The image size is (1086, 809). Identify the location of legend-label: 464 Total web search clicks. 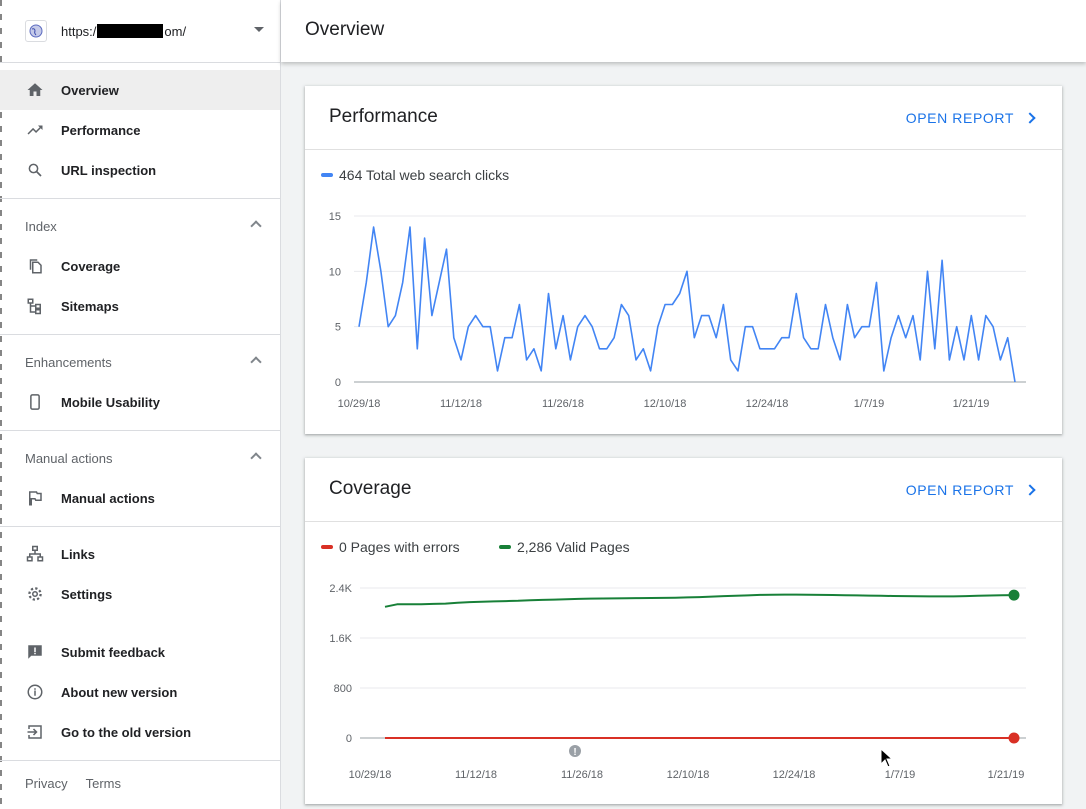
(424, 175).